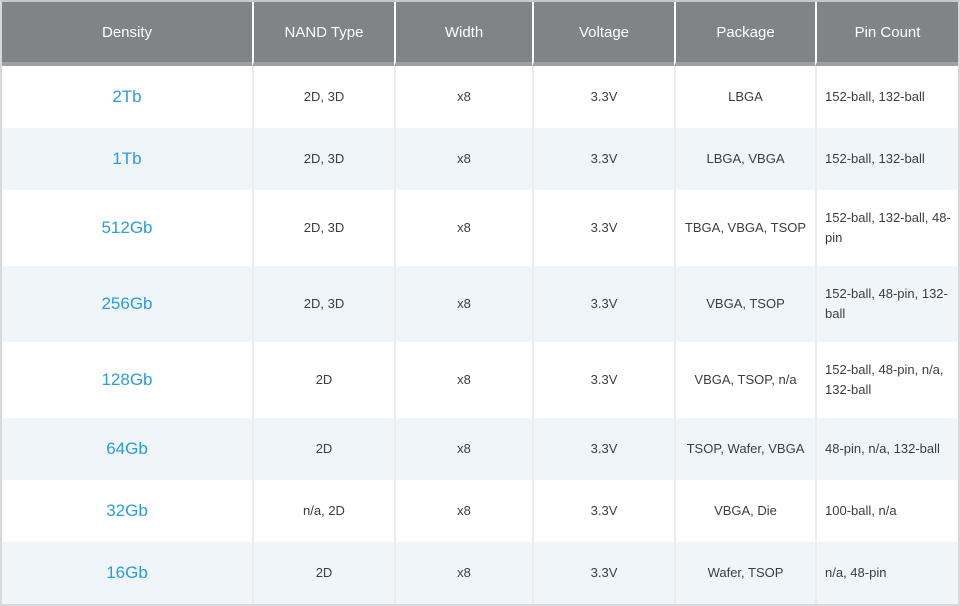 This screenshot has width=960, height=606. I want to click on table-row: 2Tb 2D, 3D x8 3.3V LBGA 152-ball, 132-ball, so click(480, 97).